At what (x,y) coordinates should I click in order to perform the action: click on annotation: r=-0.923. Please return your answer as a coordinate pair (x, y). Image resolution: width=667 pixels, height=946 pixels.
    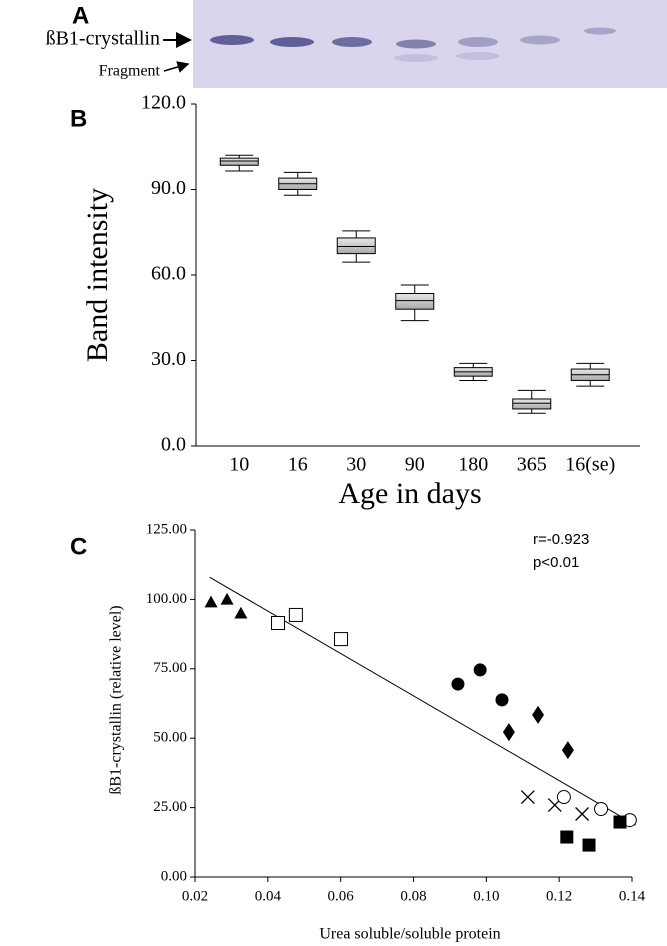
    Looking at the image, I should click on (561, 539).